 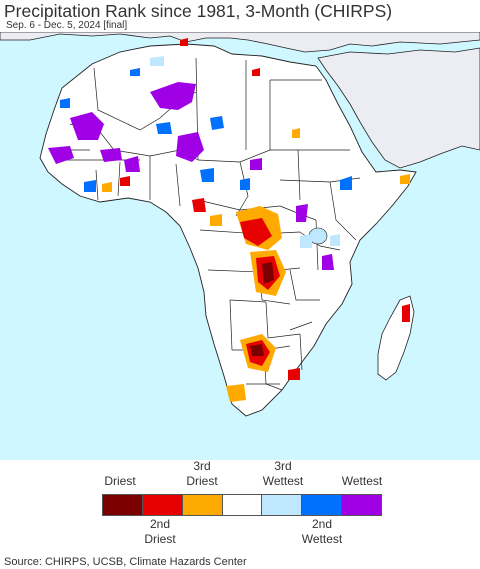 What do you see at coordinates (240, 42) in the screenshot?
I see `europe-landmass` at bounding box center [240, 42].